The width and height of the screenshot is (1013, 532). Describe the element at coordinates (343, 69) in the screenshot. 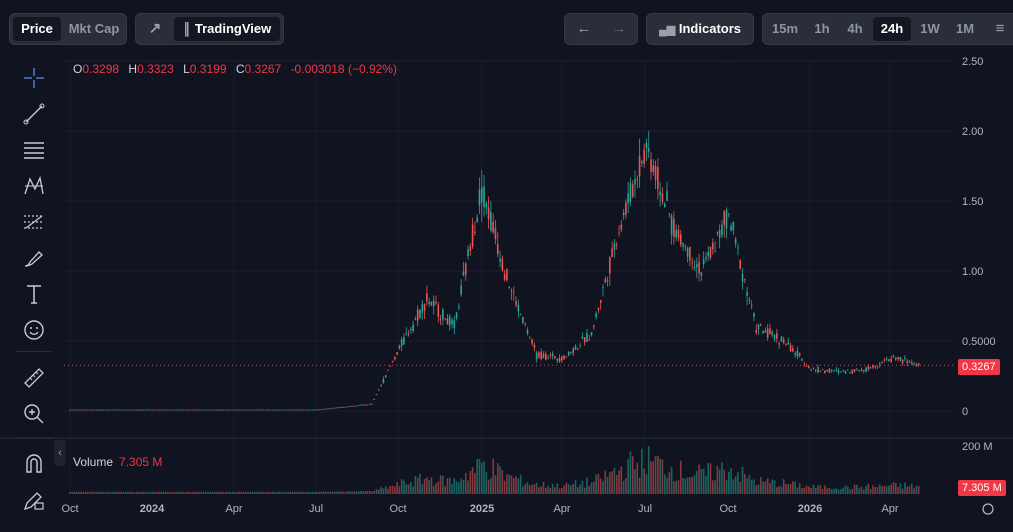

I see `change-value: -0.003018 (−0.92%)` at that location.